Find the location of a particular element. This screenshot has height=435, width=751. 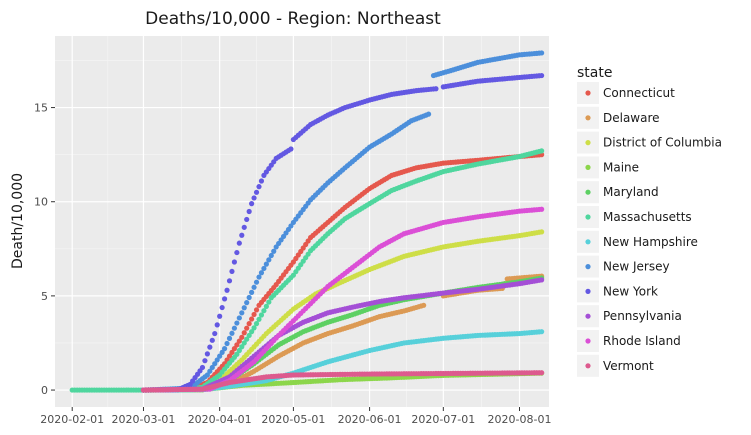

legend-label: Connecticut is located at coordinates (639, 93).